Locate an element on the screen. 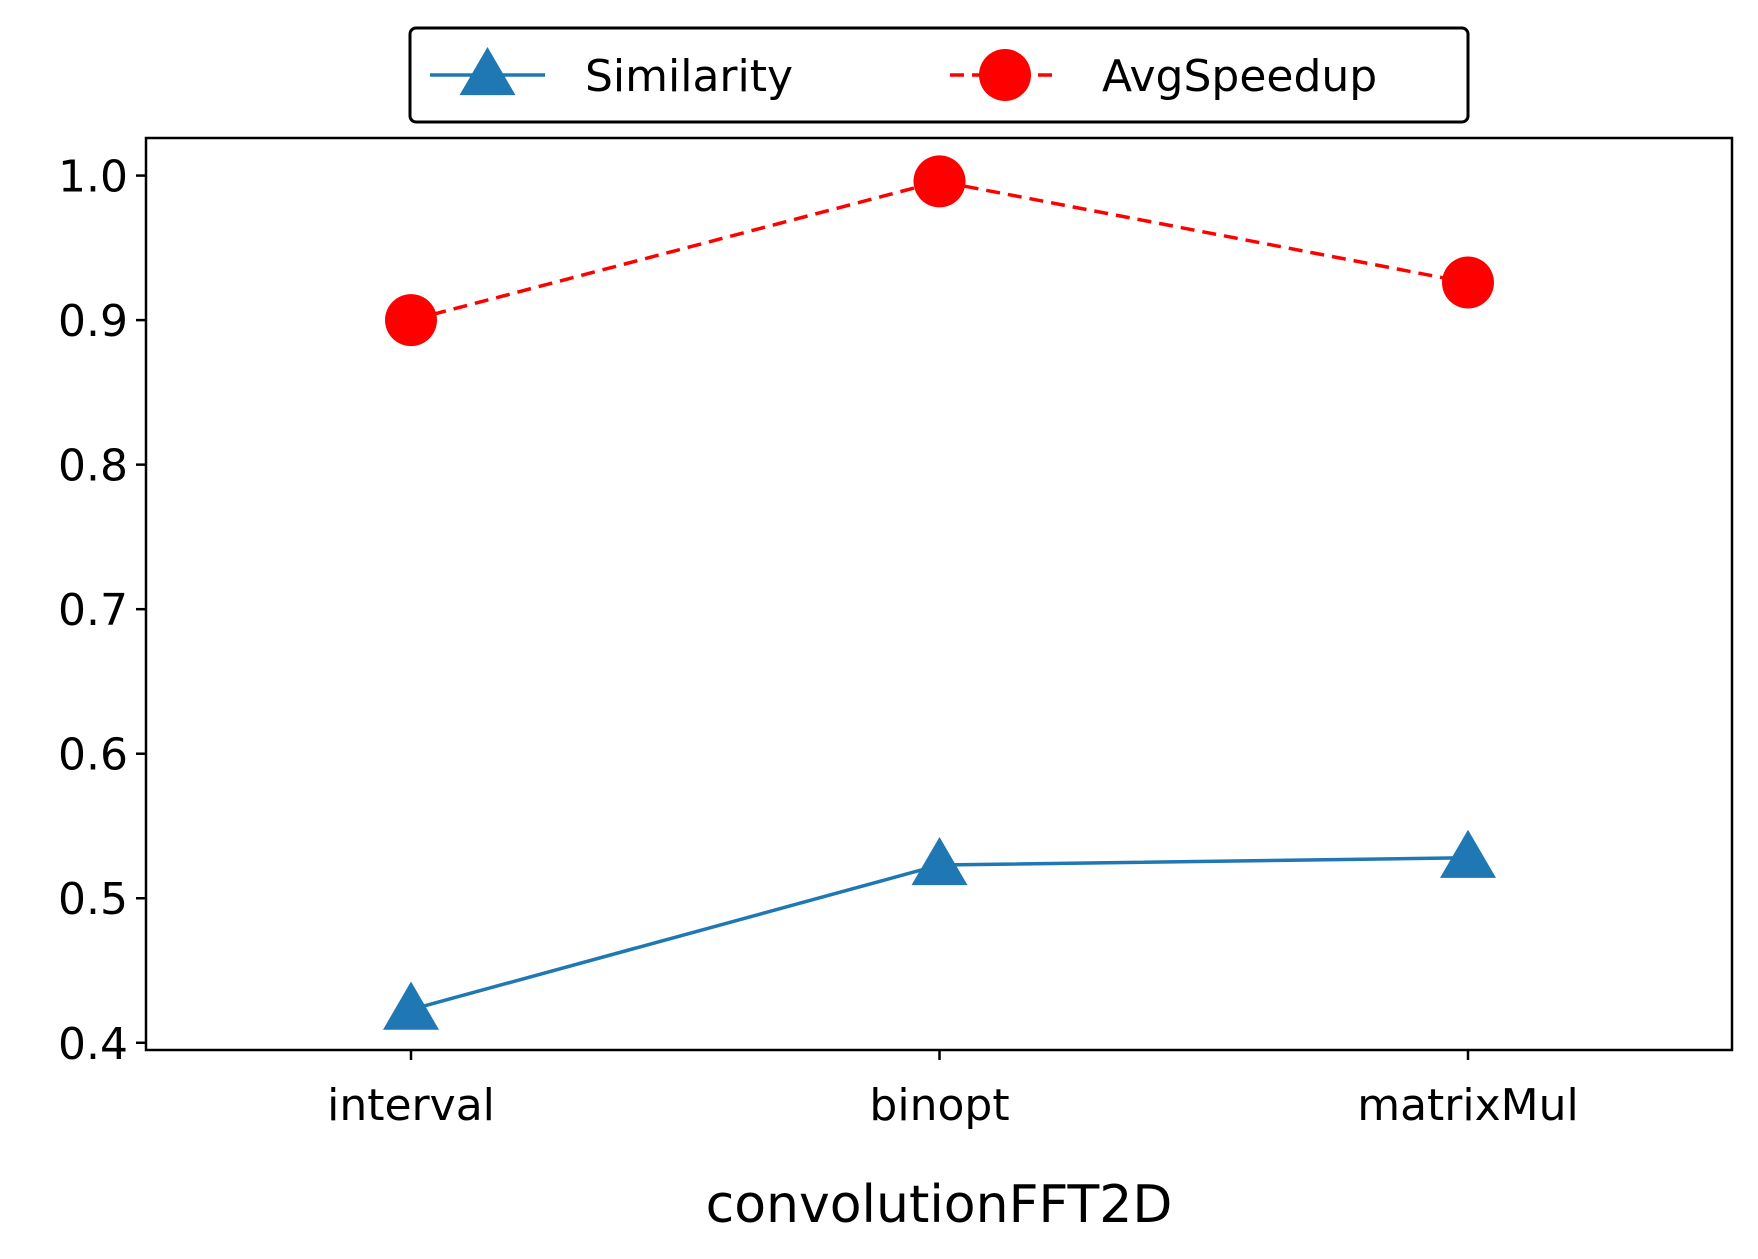  y-tick-label: 0.9 is located at coordinates (93, 321).